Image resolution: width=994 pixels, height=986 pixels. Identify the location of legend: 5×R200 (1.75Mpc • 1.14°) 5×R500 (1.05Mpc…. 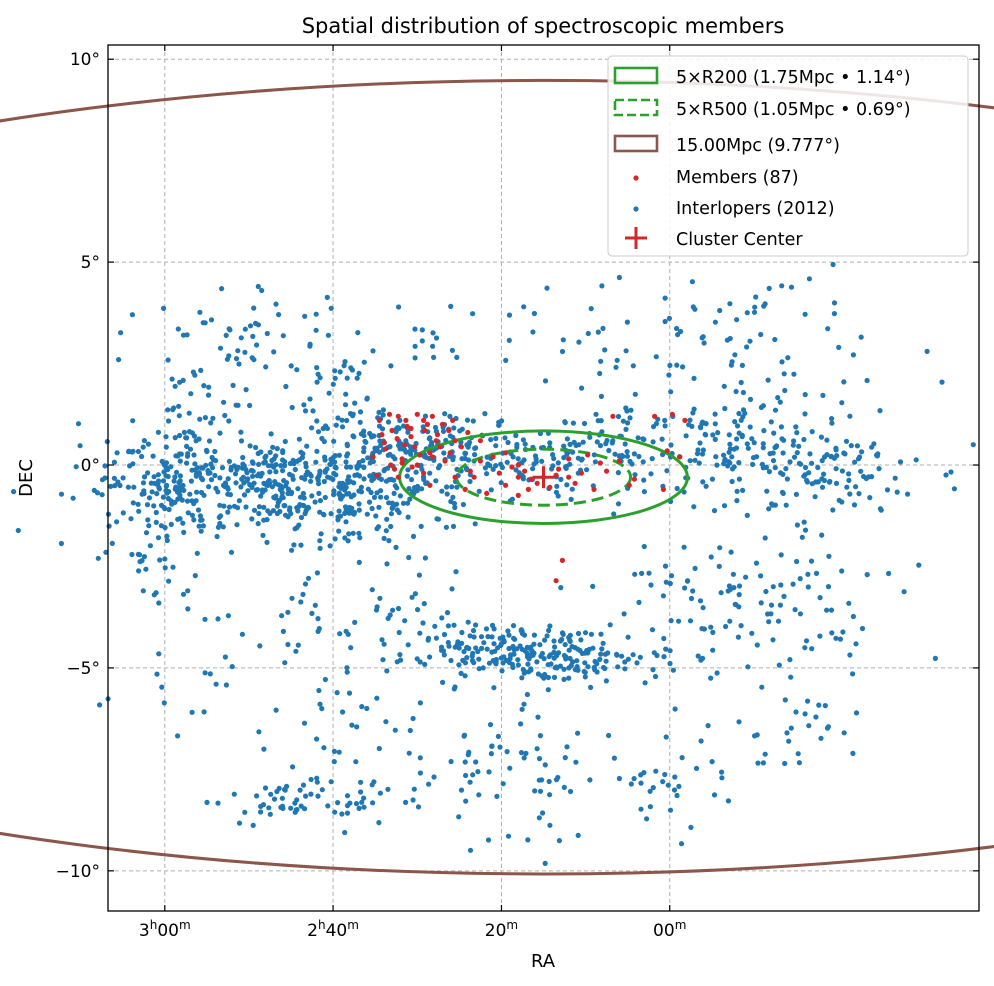
(788, 156).